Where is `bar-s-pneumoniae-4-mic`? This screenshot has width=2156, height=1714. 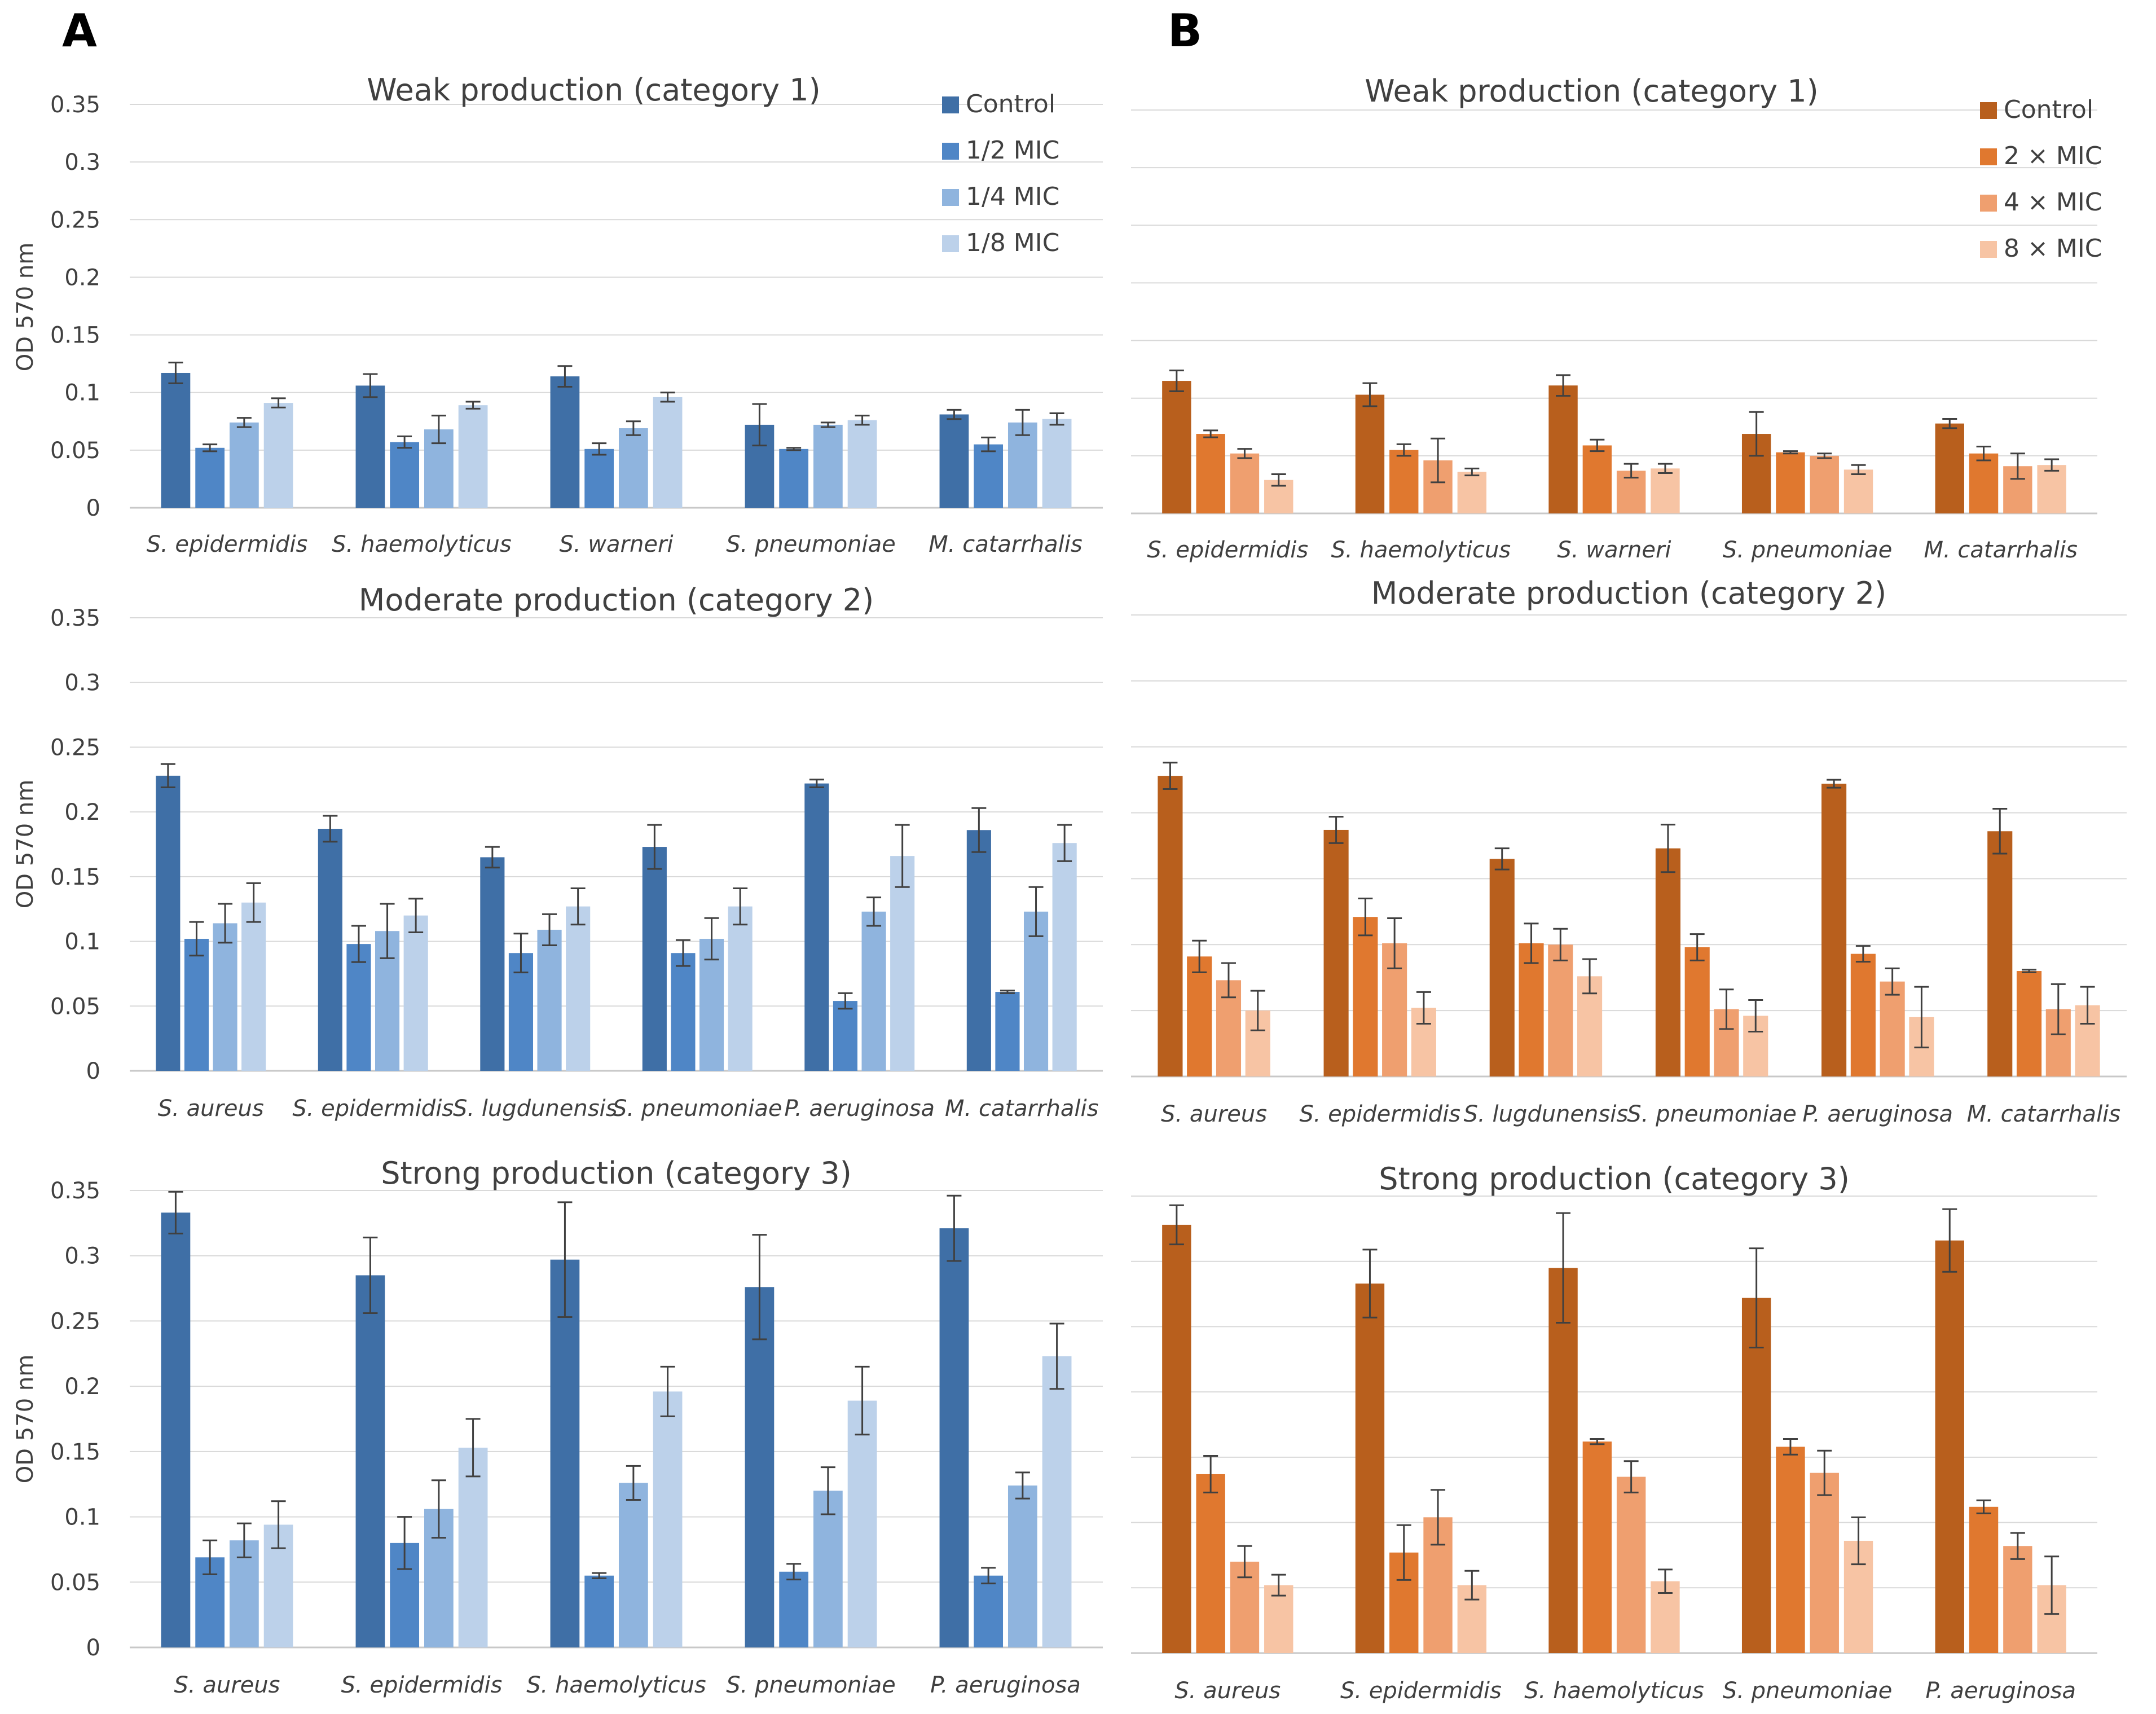
bar-s-pneumoniae-4-mic is located at coordinates (1824, 1563).